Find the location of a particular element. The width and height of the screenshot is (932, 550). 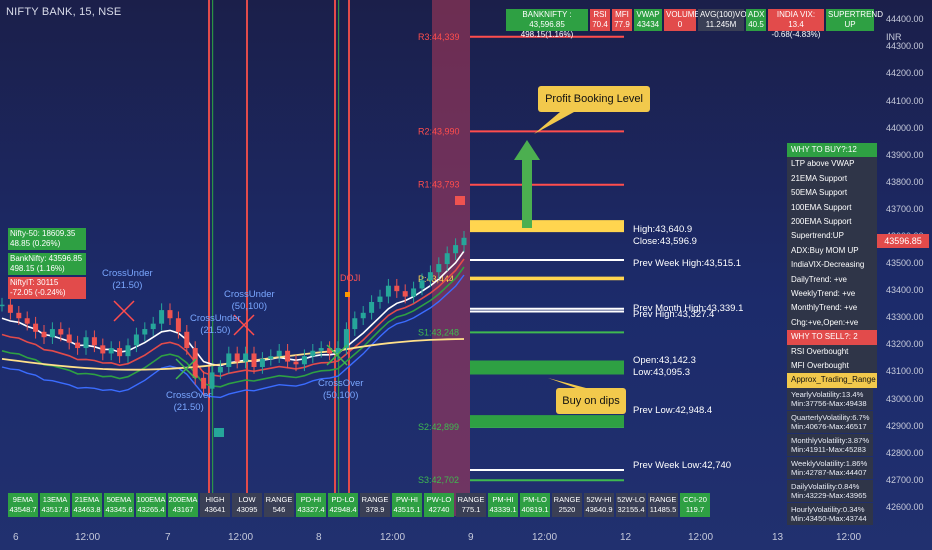

indicator-box: MFI 77.9 is located at coordinates (622, 20).